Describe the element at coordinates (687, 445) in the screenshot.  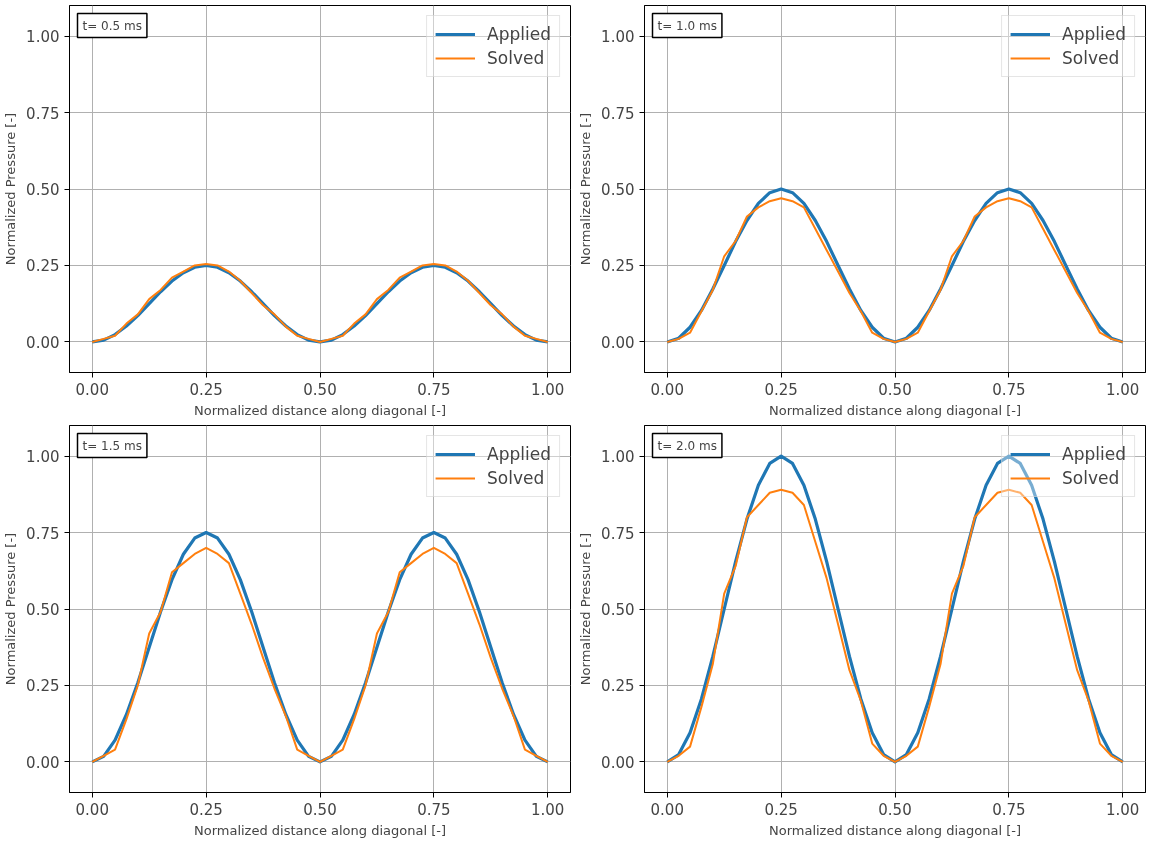
I see `annotation: t= 2.0 ms` at that location.